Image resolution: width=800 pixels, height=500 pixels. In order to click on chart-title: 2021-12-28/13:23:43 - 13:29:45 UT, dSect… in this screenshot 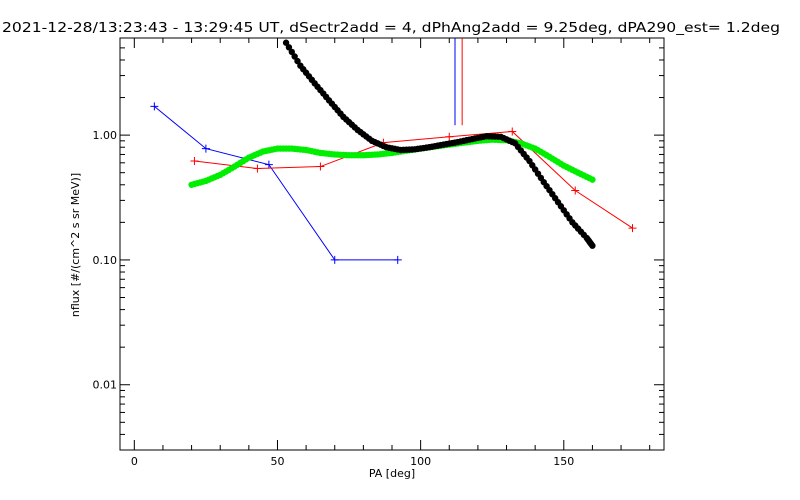, I will do `click(391, 28)`.